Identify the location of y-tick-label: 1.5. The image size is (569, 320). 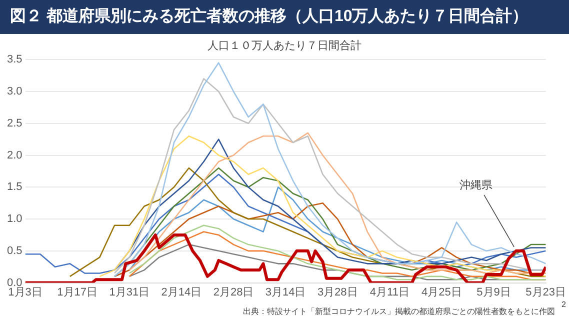
(14, 187).